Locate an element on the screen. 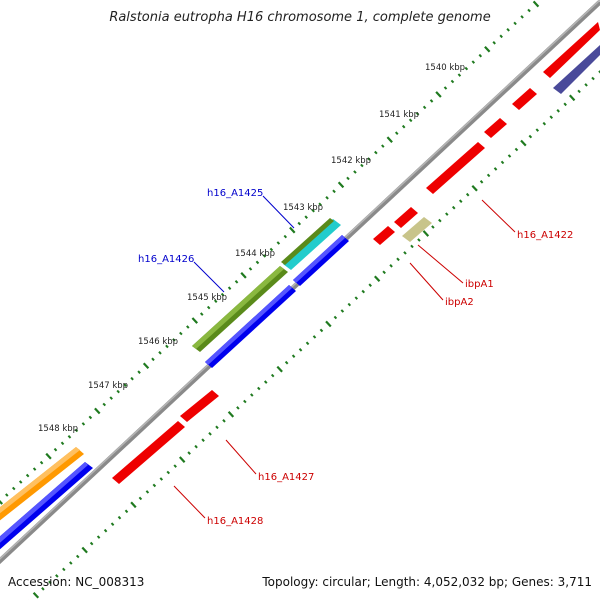 This screenshot has width=600, height=600. scale-label: 1546 kbp is located at coordinates (158, 342).